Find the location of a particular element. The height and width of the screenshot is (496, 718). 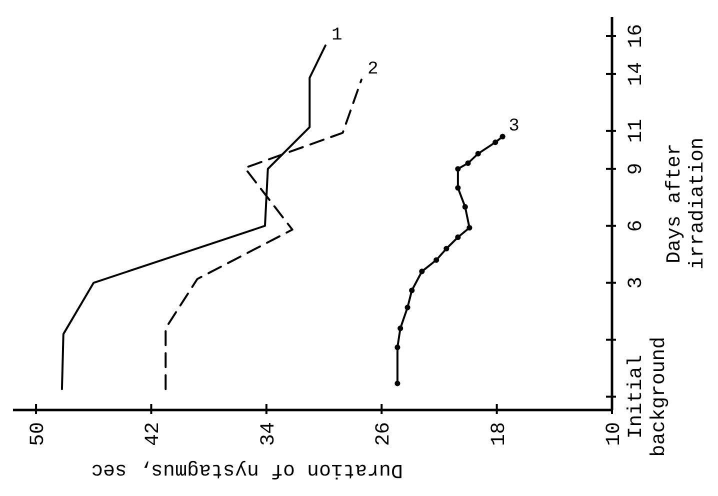

y2-axis-title: Days after irradiation is located at coordinates (687, 203).